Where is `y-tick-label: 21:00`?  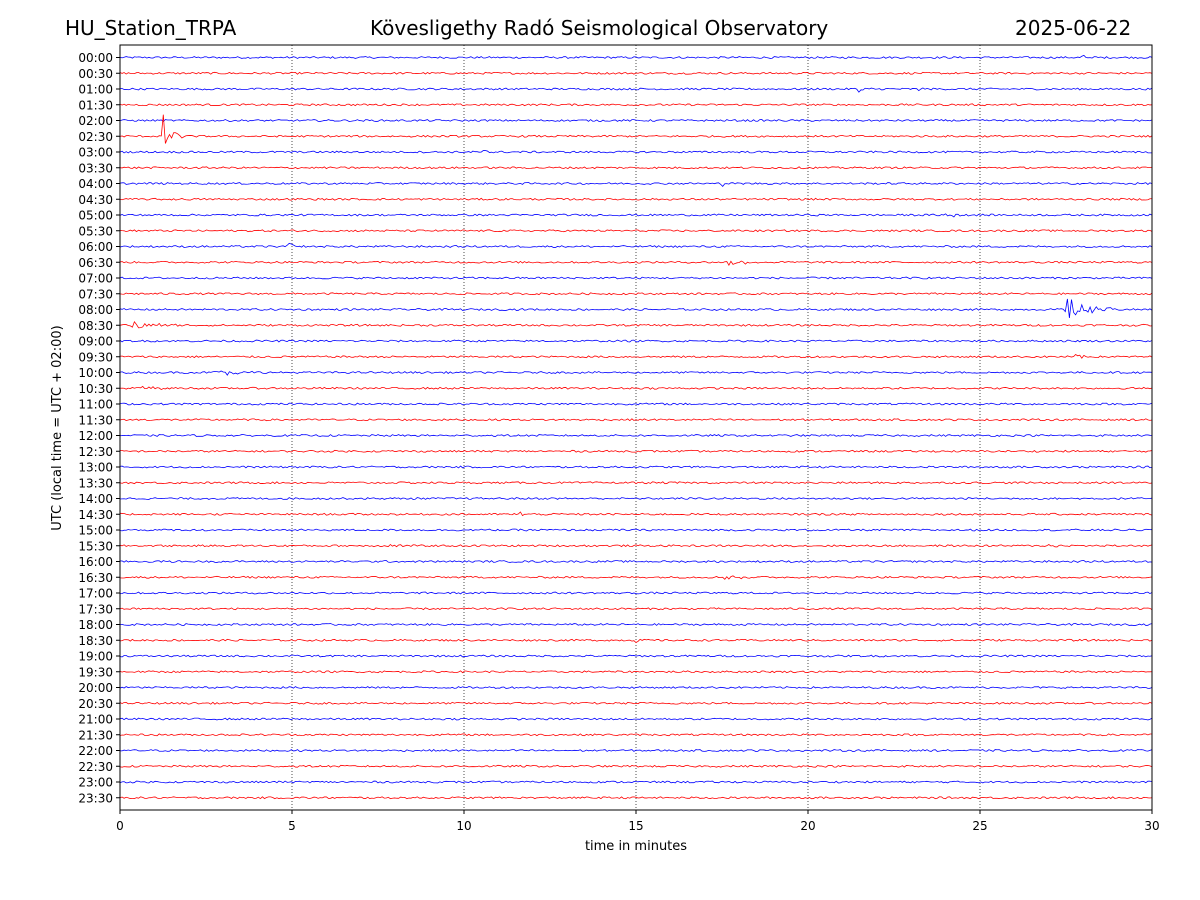 y-tick-label: 21:00 is located at coordinates (95, 720).